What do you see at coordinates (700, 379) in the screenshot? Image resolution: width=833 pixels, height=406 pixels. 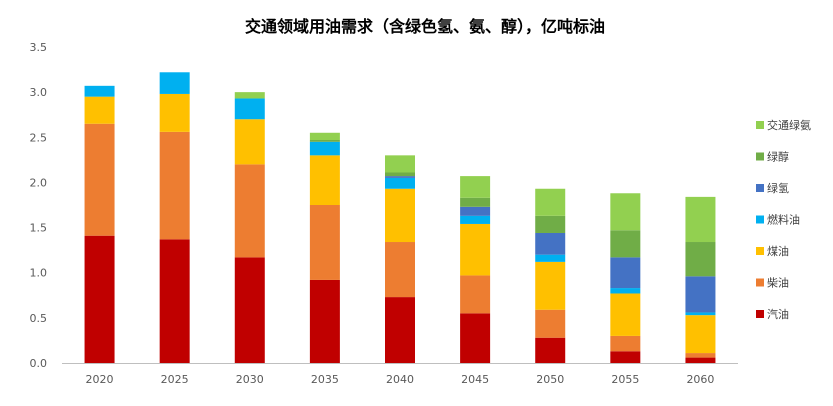 I see `x-tick-label: 2060` at bounding box center [700, 379].